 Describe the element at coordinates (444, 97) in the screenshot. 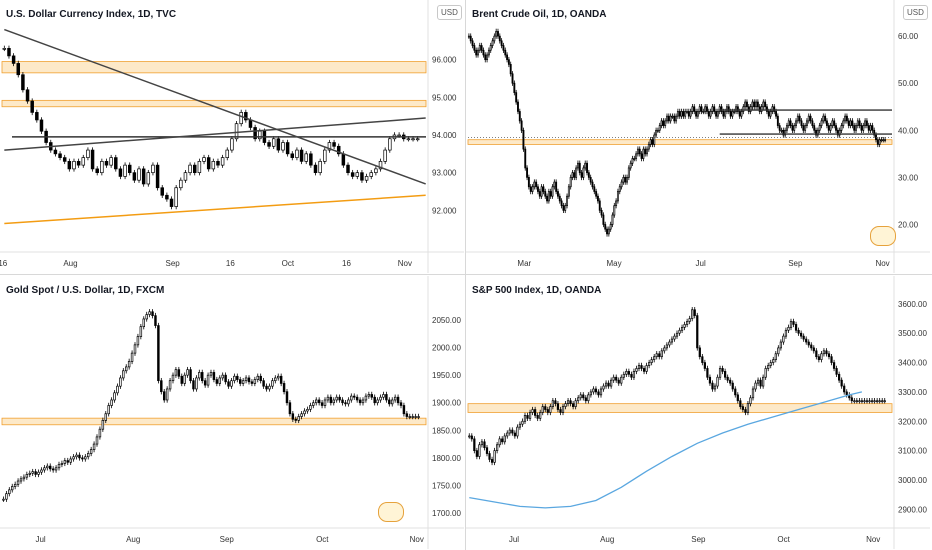

I see `y-tick-label: 95.000` at that location.